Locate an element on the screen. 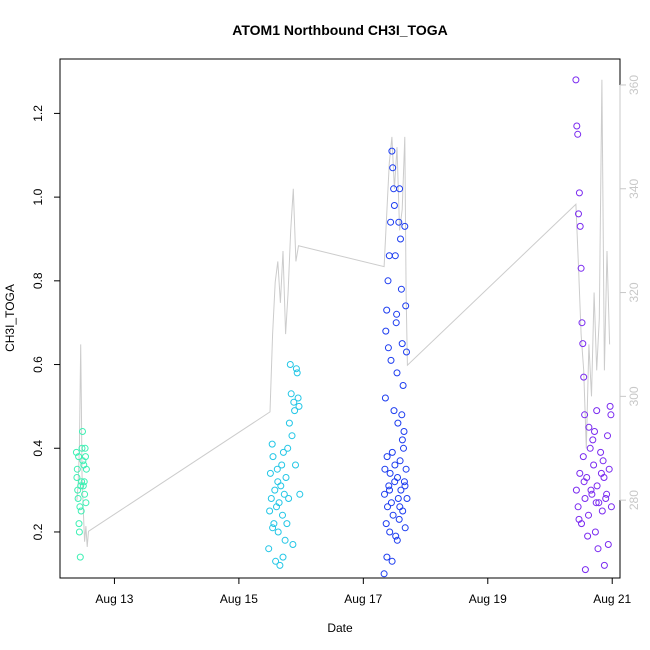 The image size is (650, 650). y2-tick-label: 300 is located at coordinates (634, 396).